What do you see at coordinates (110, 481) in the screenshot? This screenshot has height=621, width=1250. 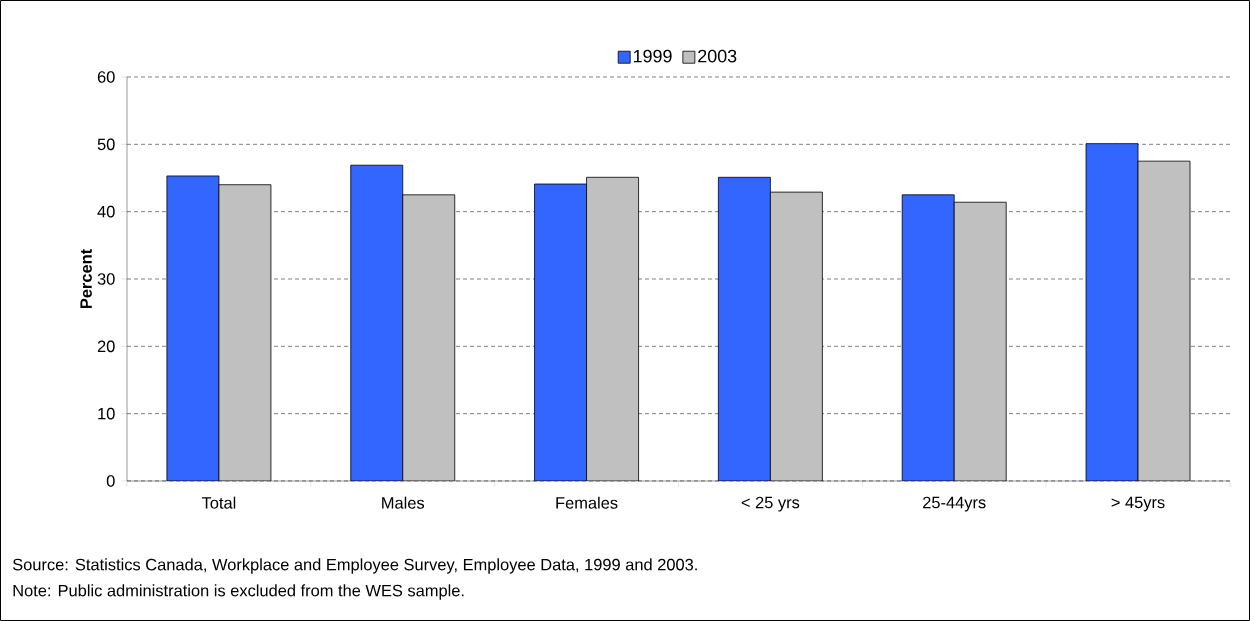 I see `y-tick-label: 0` at bounding box center [110, 481].